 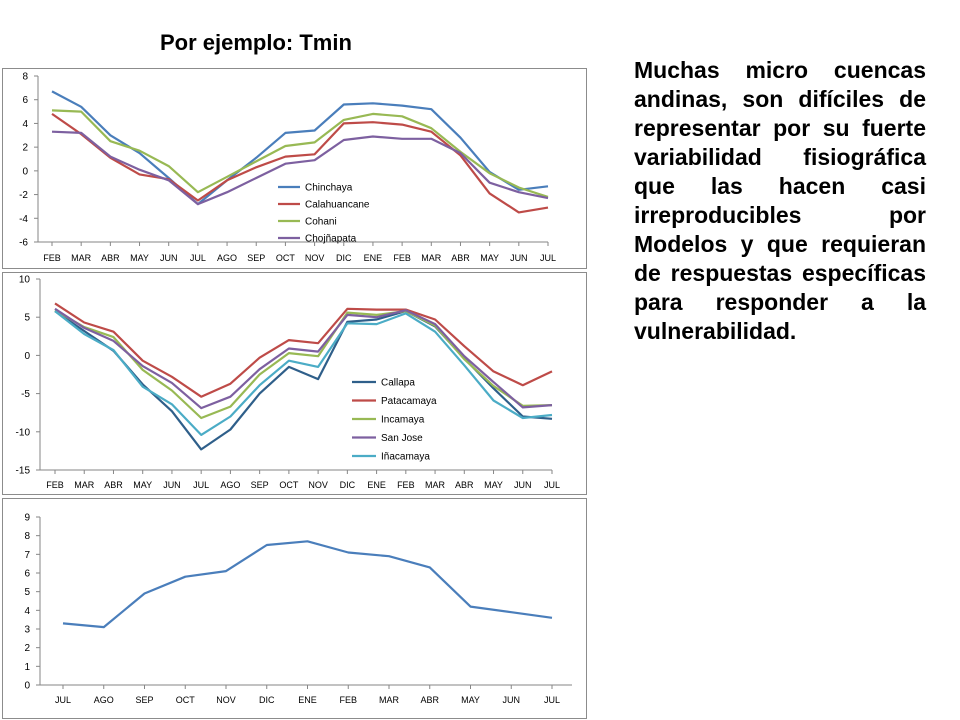 I want to click on y-tick-label: 7, so click(x=27, y=555).